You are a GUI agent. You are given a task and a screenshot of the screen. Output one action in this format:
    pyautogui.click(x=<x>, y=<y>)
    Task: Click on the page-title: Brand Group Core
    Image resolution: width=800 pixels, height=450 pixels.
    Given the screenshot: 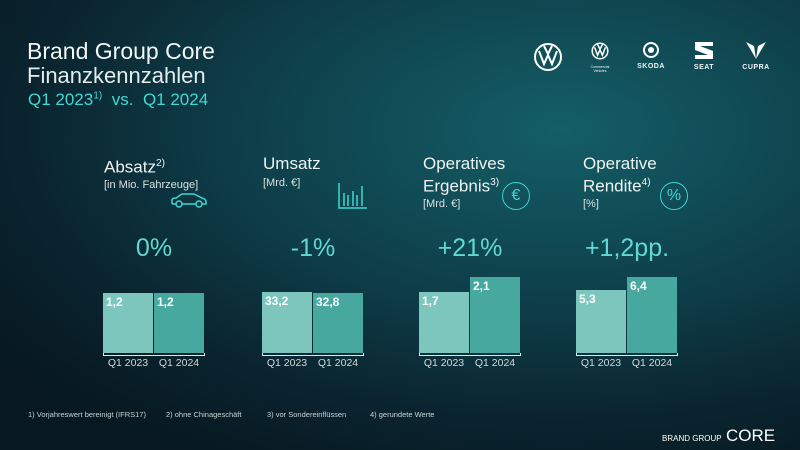 What is the action you would take?
    pyautogui.click(x=121, y=51)
    